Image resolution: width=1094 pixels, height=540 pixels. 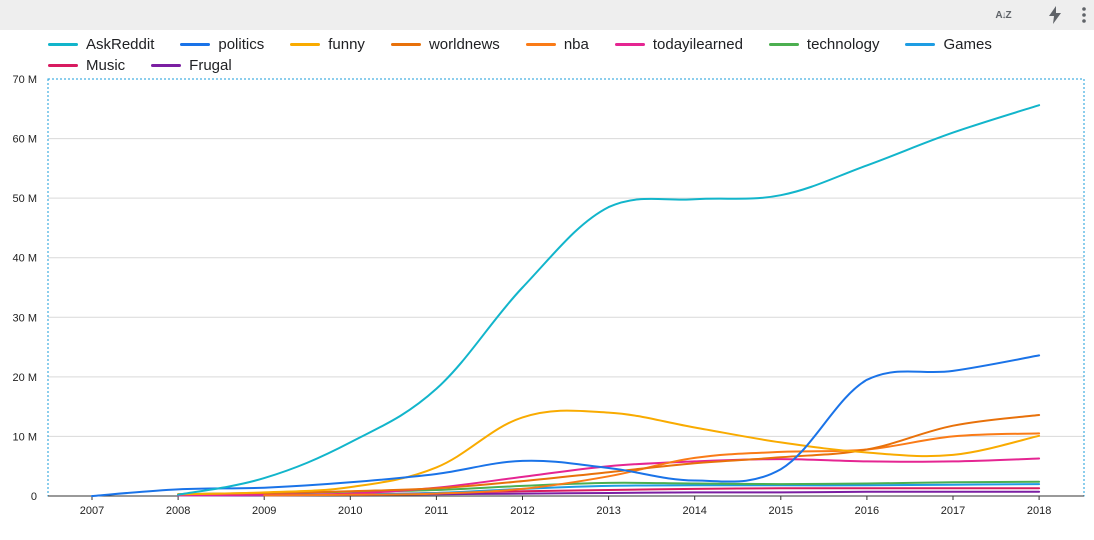 I want to click on legend-label: nba, so click(x=576, y=44).